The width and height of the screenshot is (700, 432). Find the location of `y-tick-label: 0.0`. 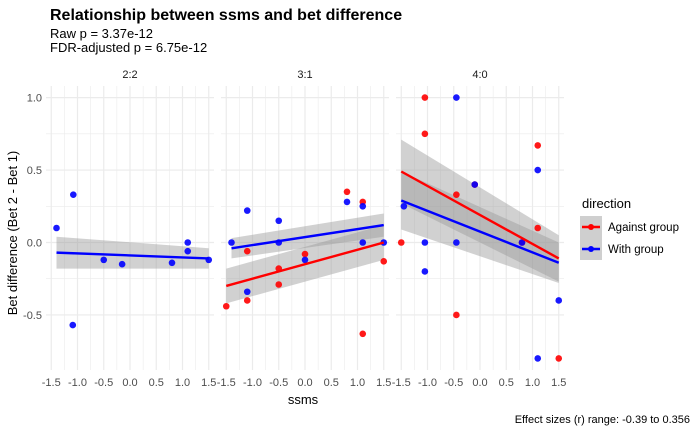

y-tick-label: 0.0 is located at coordinates (34, 243).